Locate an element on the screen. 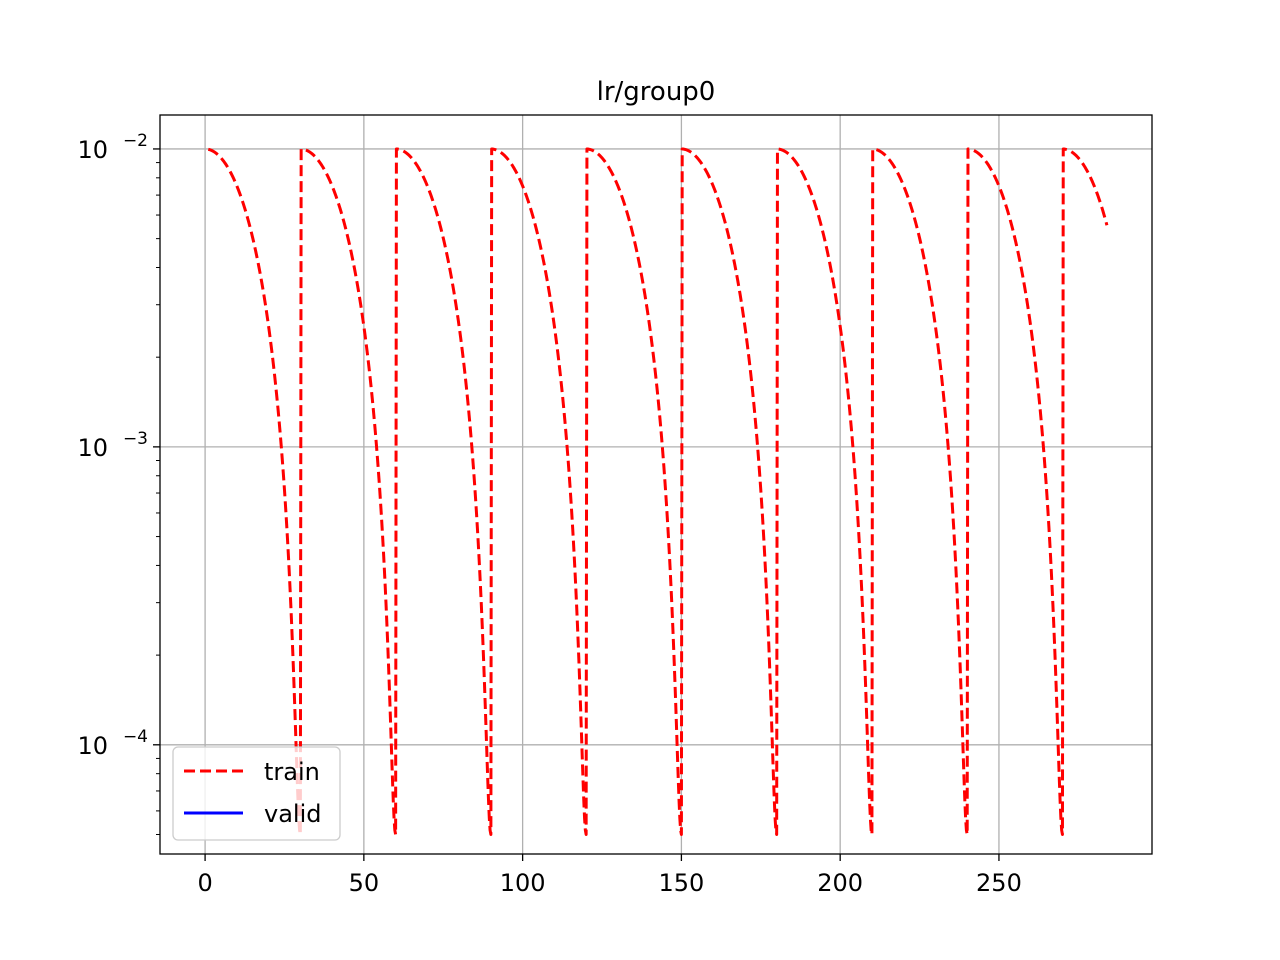  legend-box is located at coordinates (256, 793).